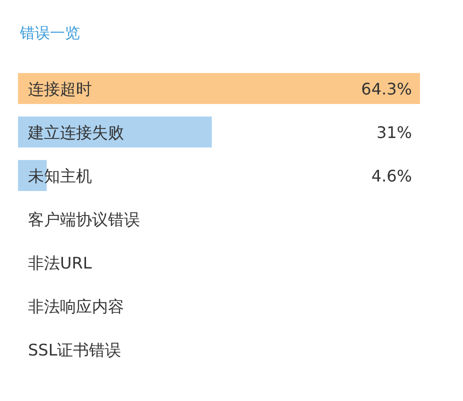 Image resolution: width=463 pixels, height=401 pixels. I want to click on y-tick-label: 非法响应内容, so click(76, 306).